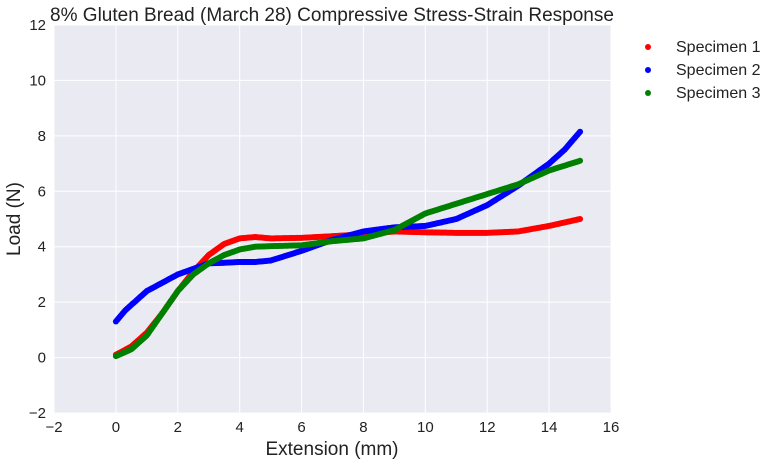 This screenshot has height=465, width=774. I want to click on x-tick-label: 6, so click(301, 427).